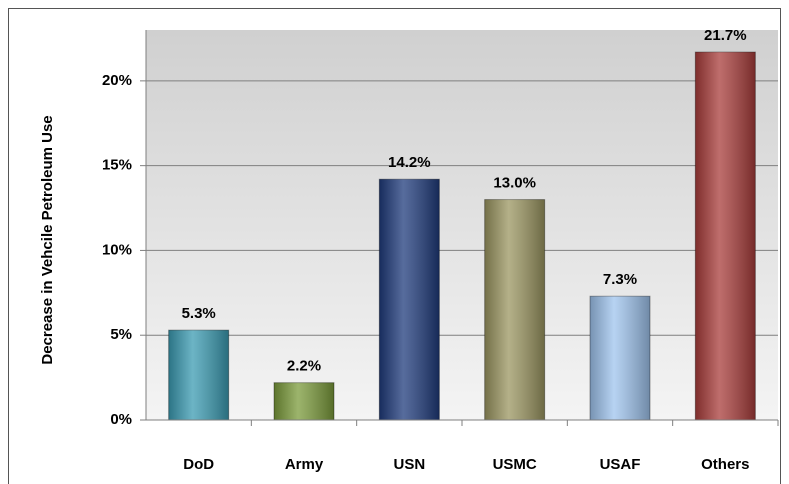  Describe the element at coordinates (620, 279) in the screenshot. I see `value-label: 7.3%` at that location.